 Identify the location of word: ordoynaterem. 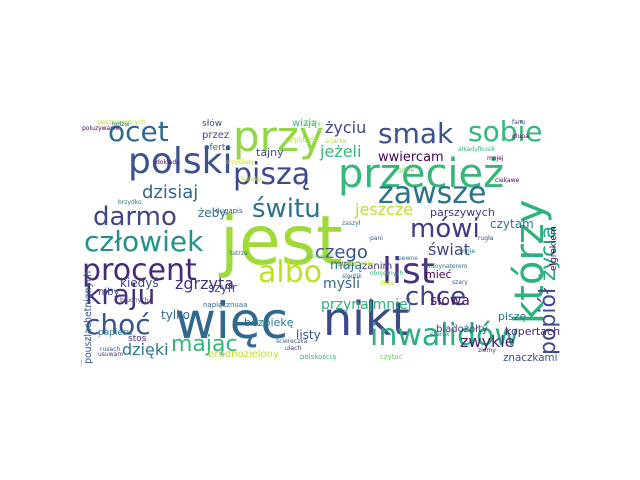
(446, 266).